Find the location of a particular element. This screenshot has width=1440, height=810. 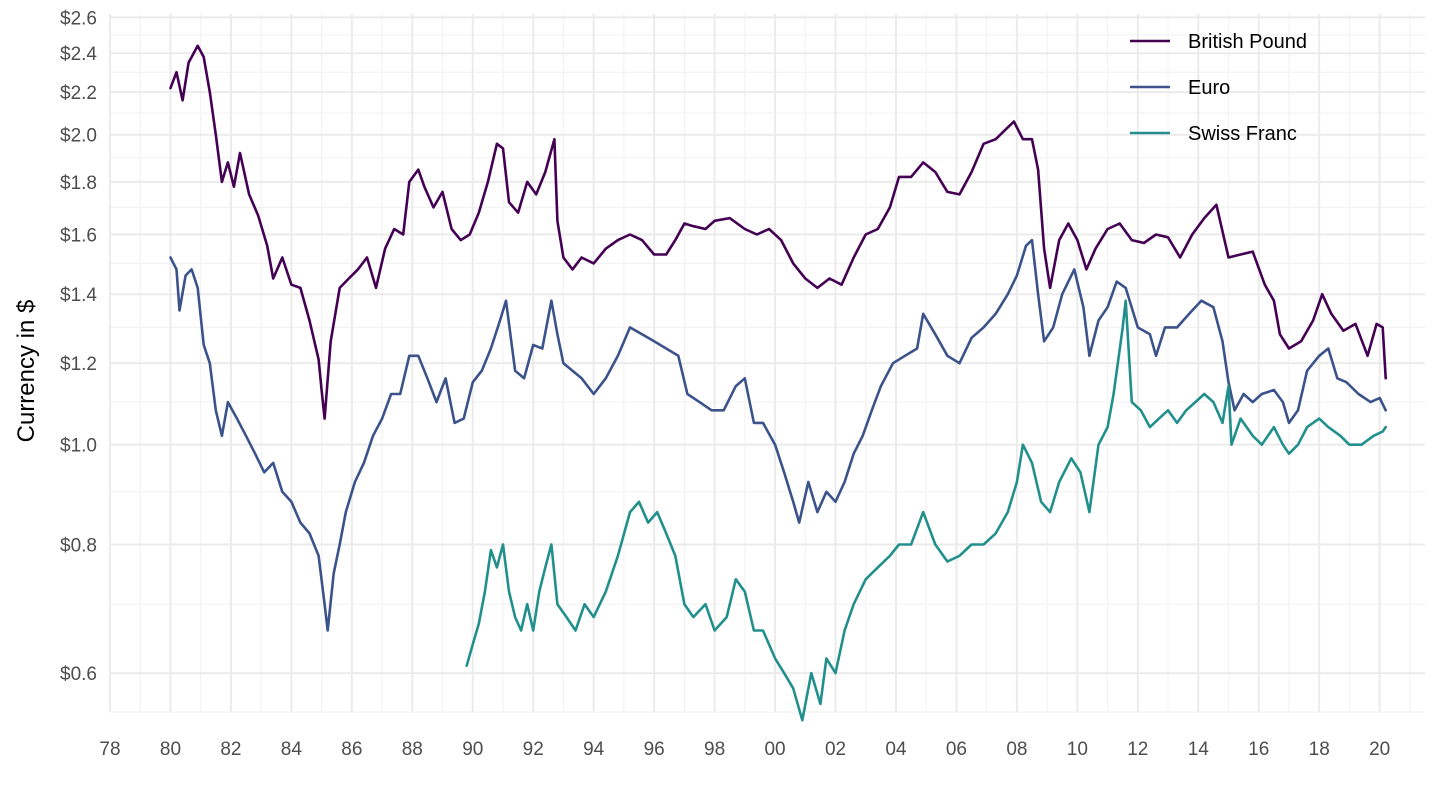

x-tick-label: 84 is located at coordinates (292, 749).